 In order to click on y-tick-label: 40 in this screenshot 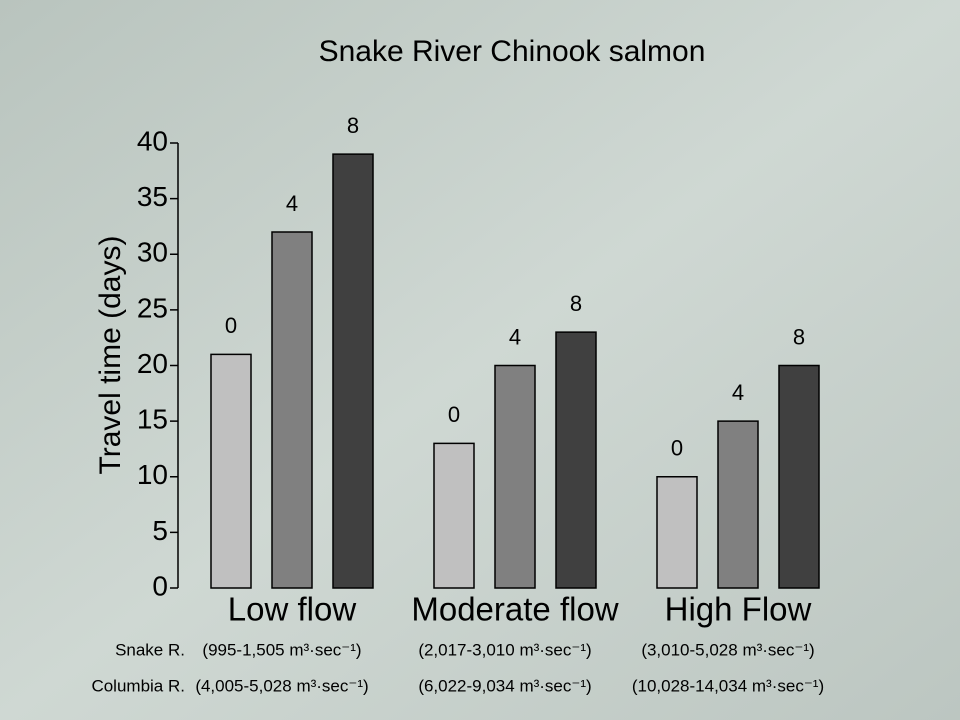, I will do `click(152, 140)`.